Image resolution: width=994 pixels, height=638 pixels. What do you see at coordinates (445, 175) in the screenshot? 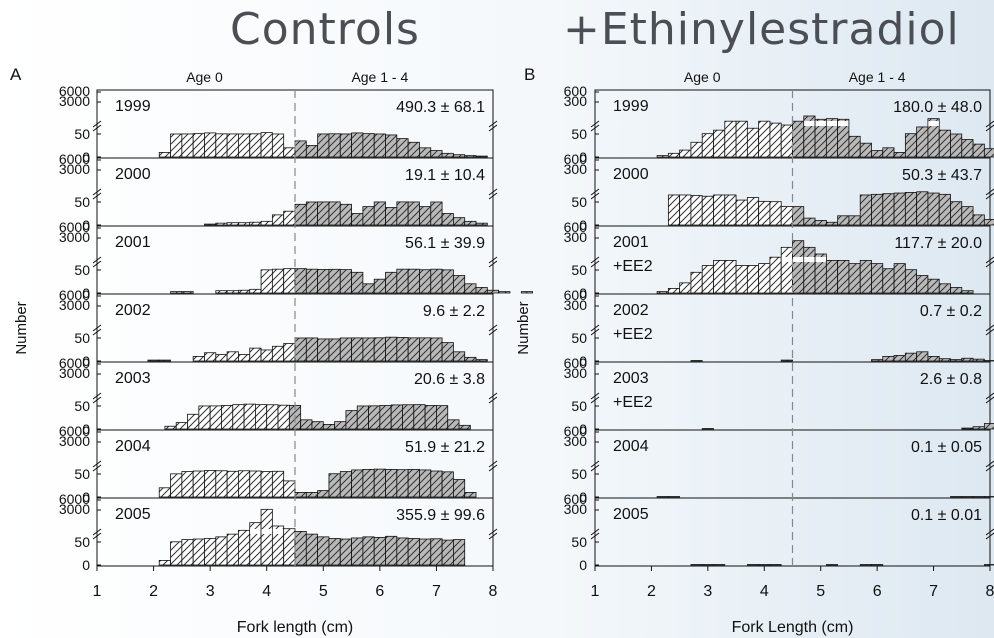
I see `mean-annotation: 19.1 ± 10.4` at bounding box center [445, 175].